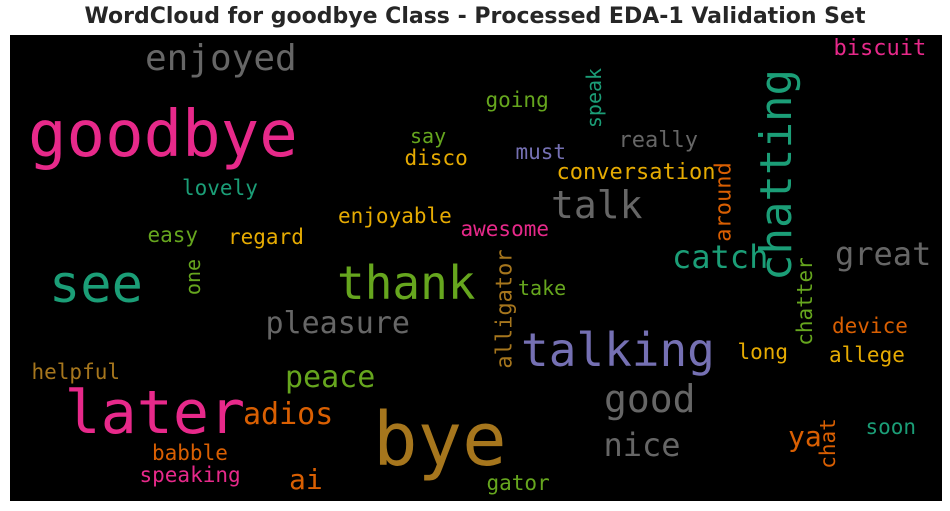 The width and height of the screenshot is (950, 511). What do you see at coordinates (193, 277) in the screenshot?
I see `word-one: one` at bounding box center [193, 277].